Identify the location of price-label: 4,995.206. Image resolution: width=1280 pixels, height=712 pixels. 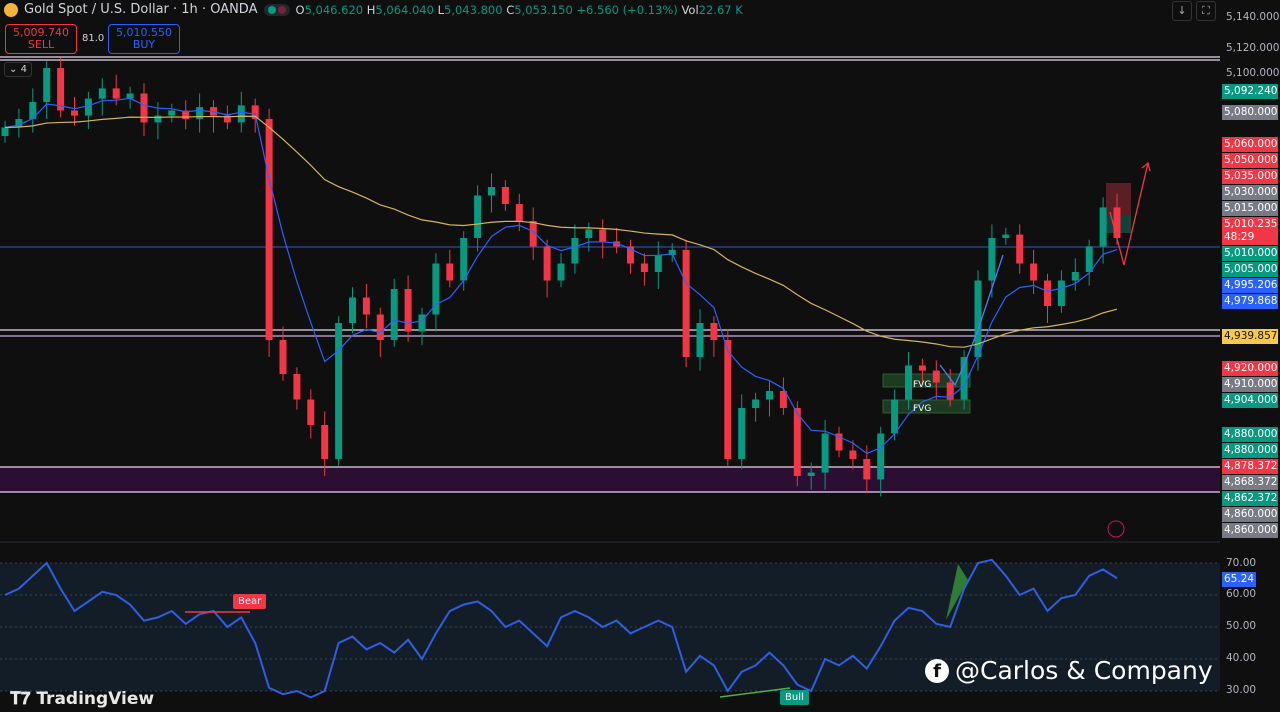
(1250, 285).